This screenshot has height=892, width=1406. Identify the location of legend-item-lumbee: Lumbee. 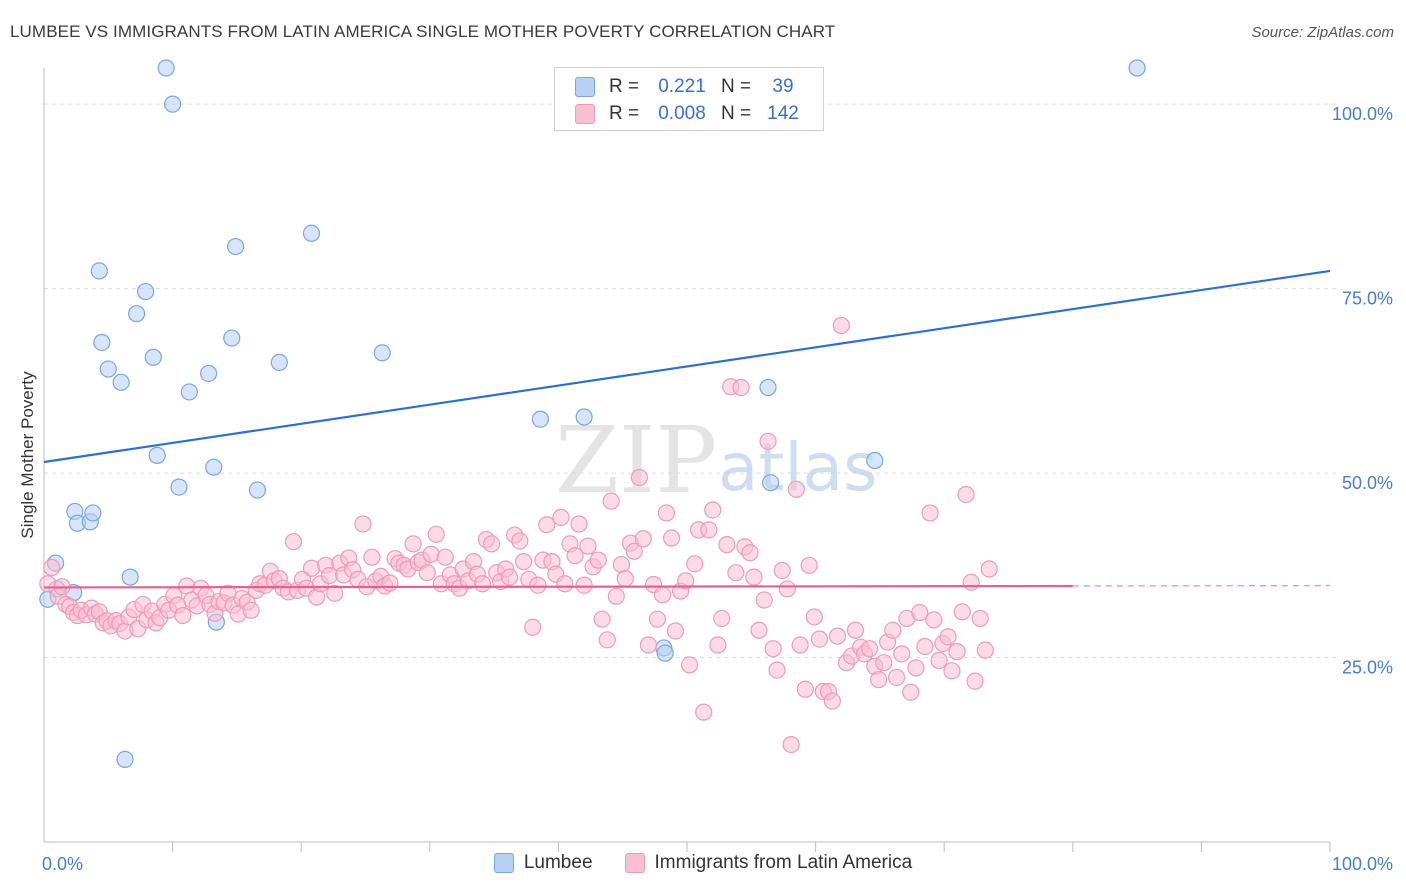
(543, 863).